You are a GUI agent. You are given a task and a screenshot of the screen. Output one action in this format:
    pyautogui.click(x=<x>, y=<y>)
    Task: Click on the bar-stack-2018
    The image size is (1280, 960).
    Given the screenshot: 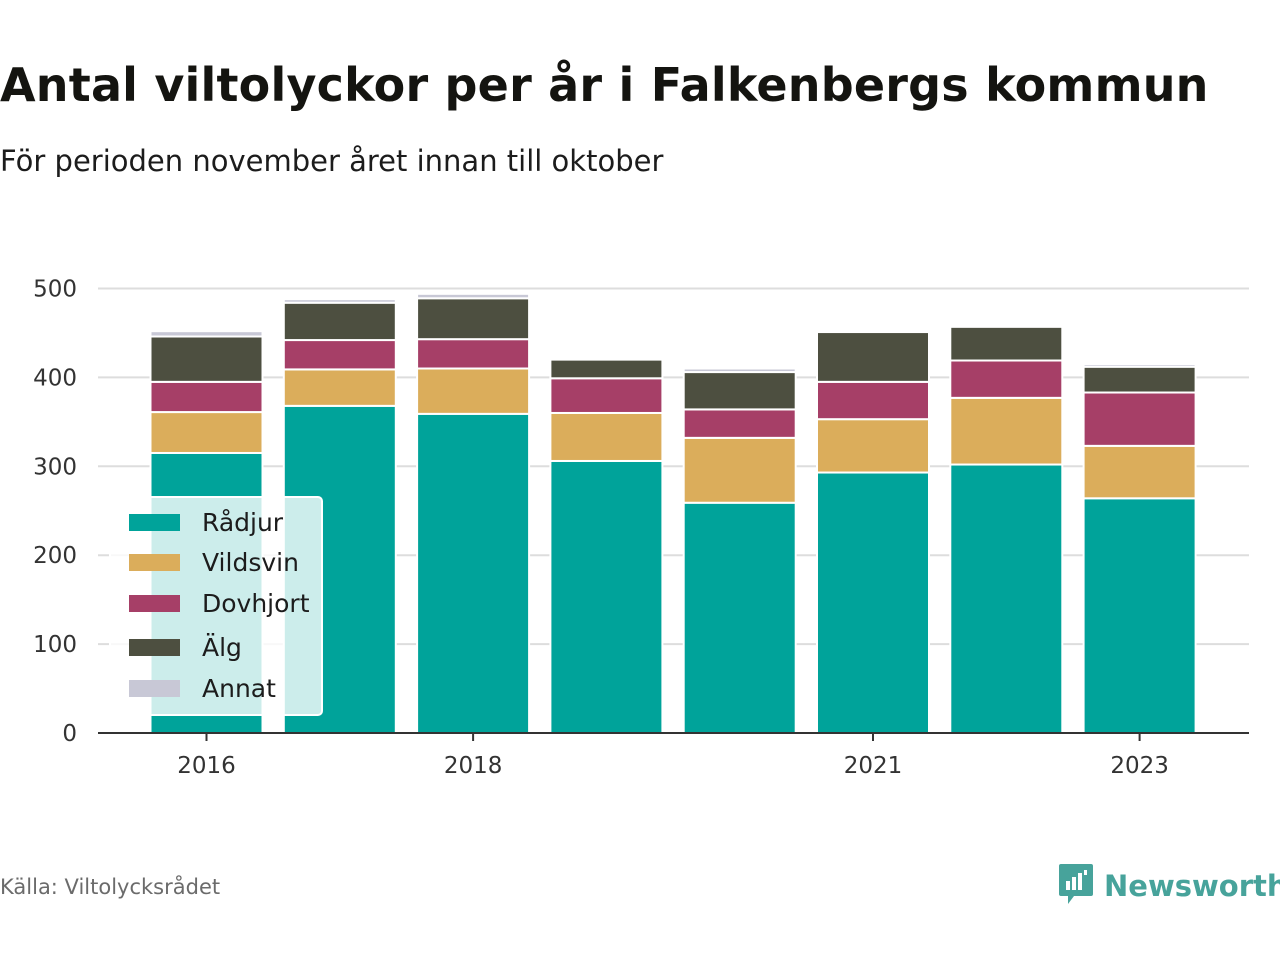 What is the action you would take?
    pyautogui.click(x=473, y=513)
    